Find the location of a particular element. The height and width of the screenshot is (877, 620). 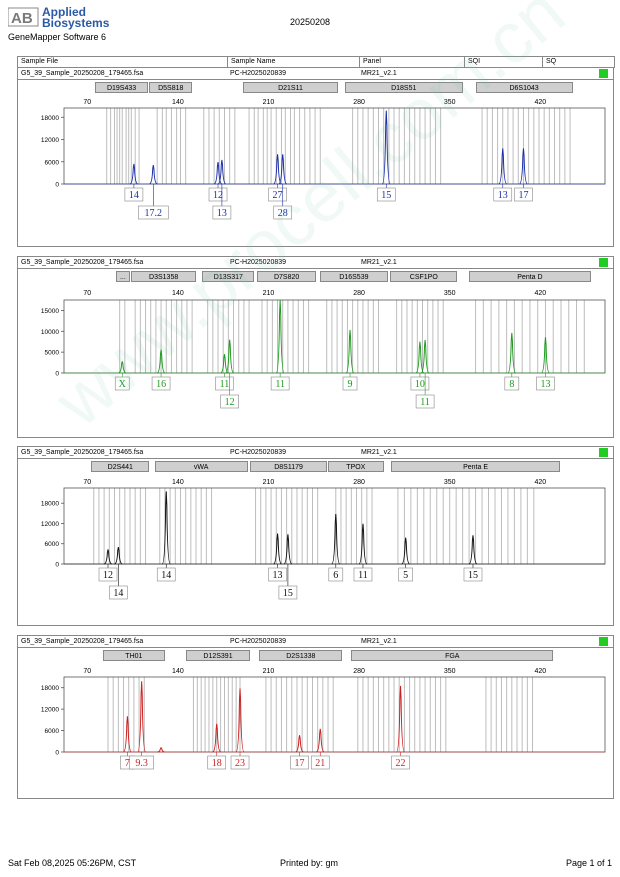

y-tick-label: 18000 is located at coordinates (50, 504).